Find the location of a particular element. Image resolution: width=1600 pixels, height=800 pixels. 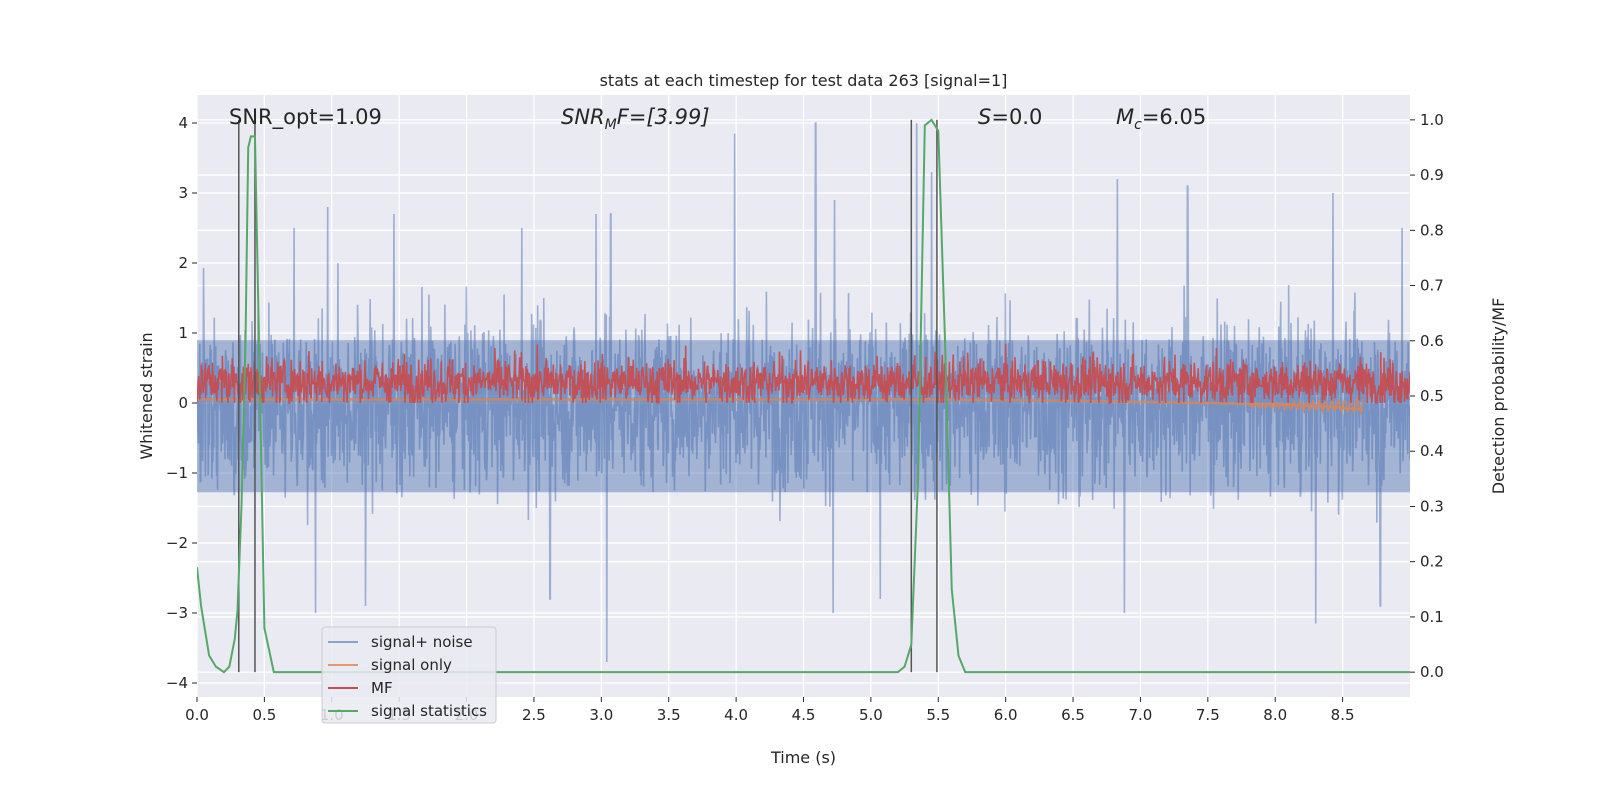

y2-tick-label: 0.0 is located at coordinates (1432, 672).